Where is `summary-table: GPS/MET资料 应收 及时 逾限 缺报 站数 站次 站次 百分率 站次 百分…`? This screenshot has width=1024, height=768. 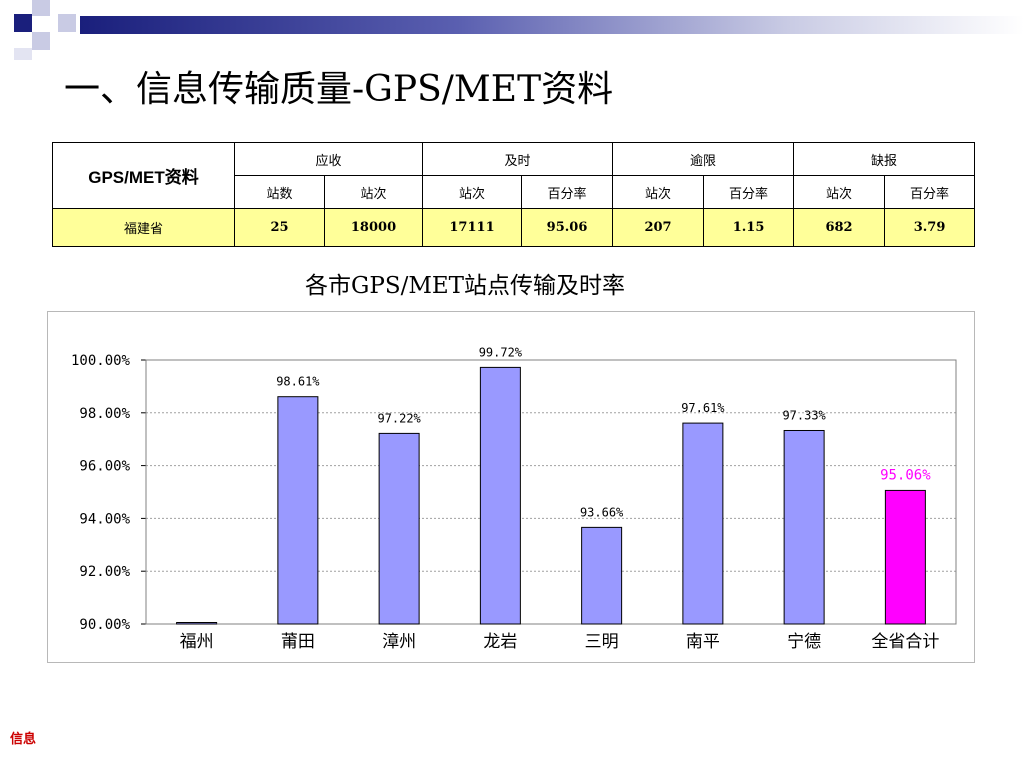 summary-table: GPS/MET资料 应收 及时 逾限 缺报 站数 站次 站次 百分率 站次 百分… is located at coordinates (514, 194).